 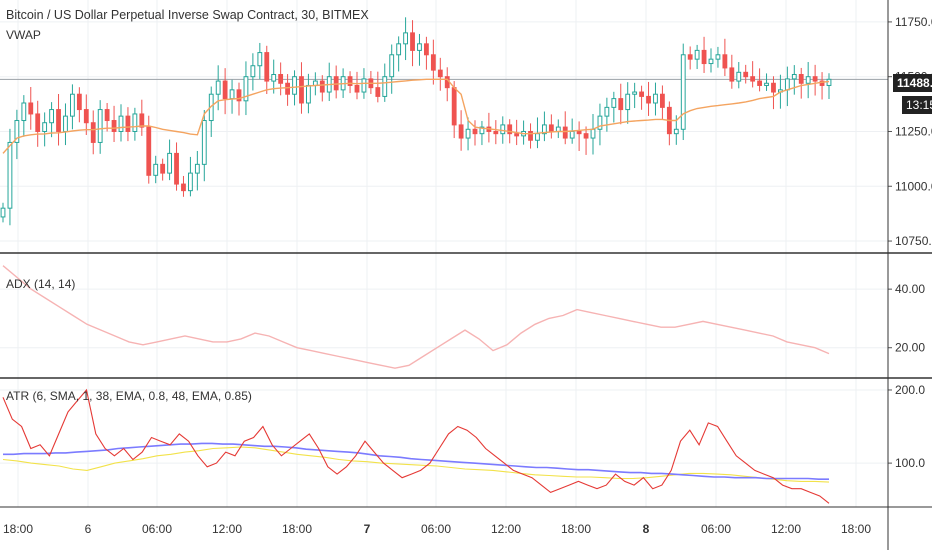 What do you see at coordinates (913, 22) in the screenshot?
I see `y-tick-label: 11750.0` at bounding box center [913, 22].